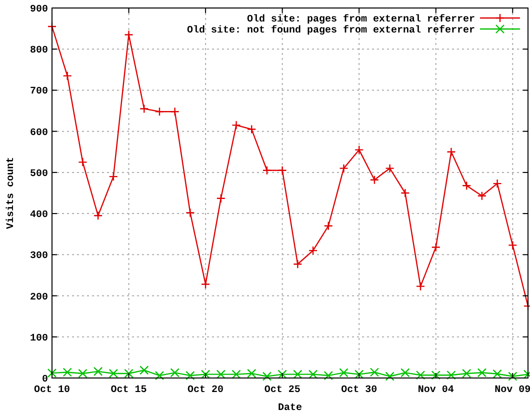  What do you see at coordinates (206, 390) in the screenshot?
I see `x-tick-label: Oct 20` at bounding box center [206, 390].